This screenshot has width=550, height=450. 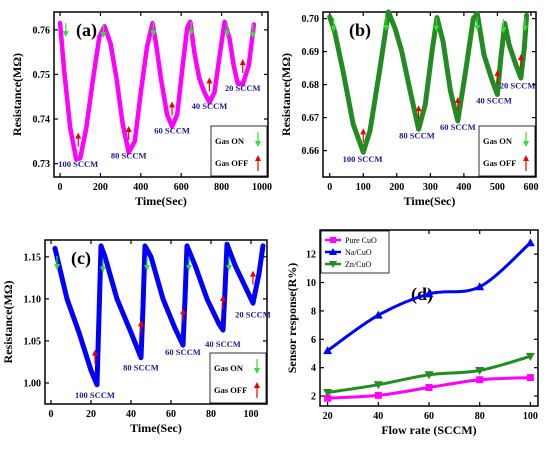 What do you see at coordinates (311, 118) in the screenshot?
I see `y-tick-label: 0.67` at bounding box center [311, 118].